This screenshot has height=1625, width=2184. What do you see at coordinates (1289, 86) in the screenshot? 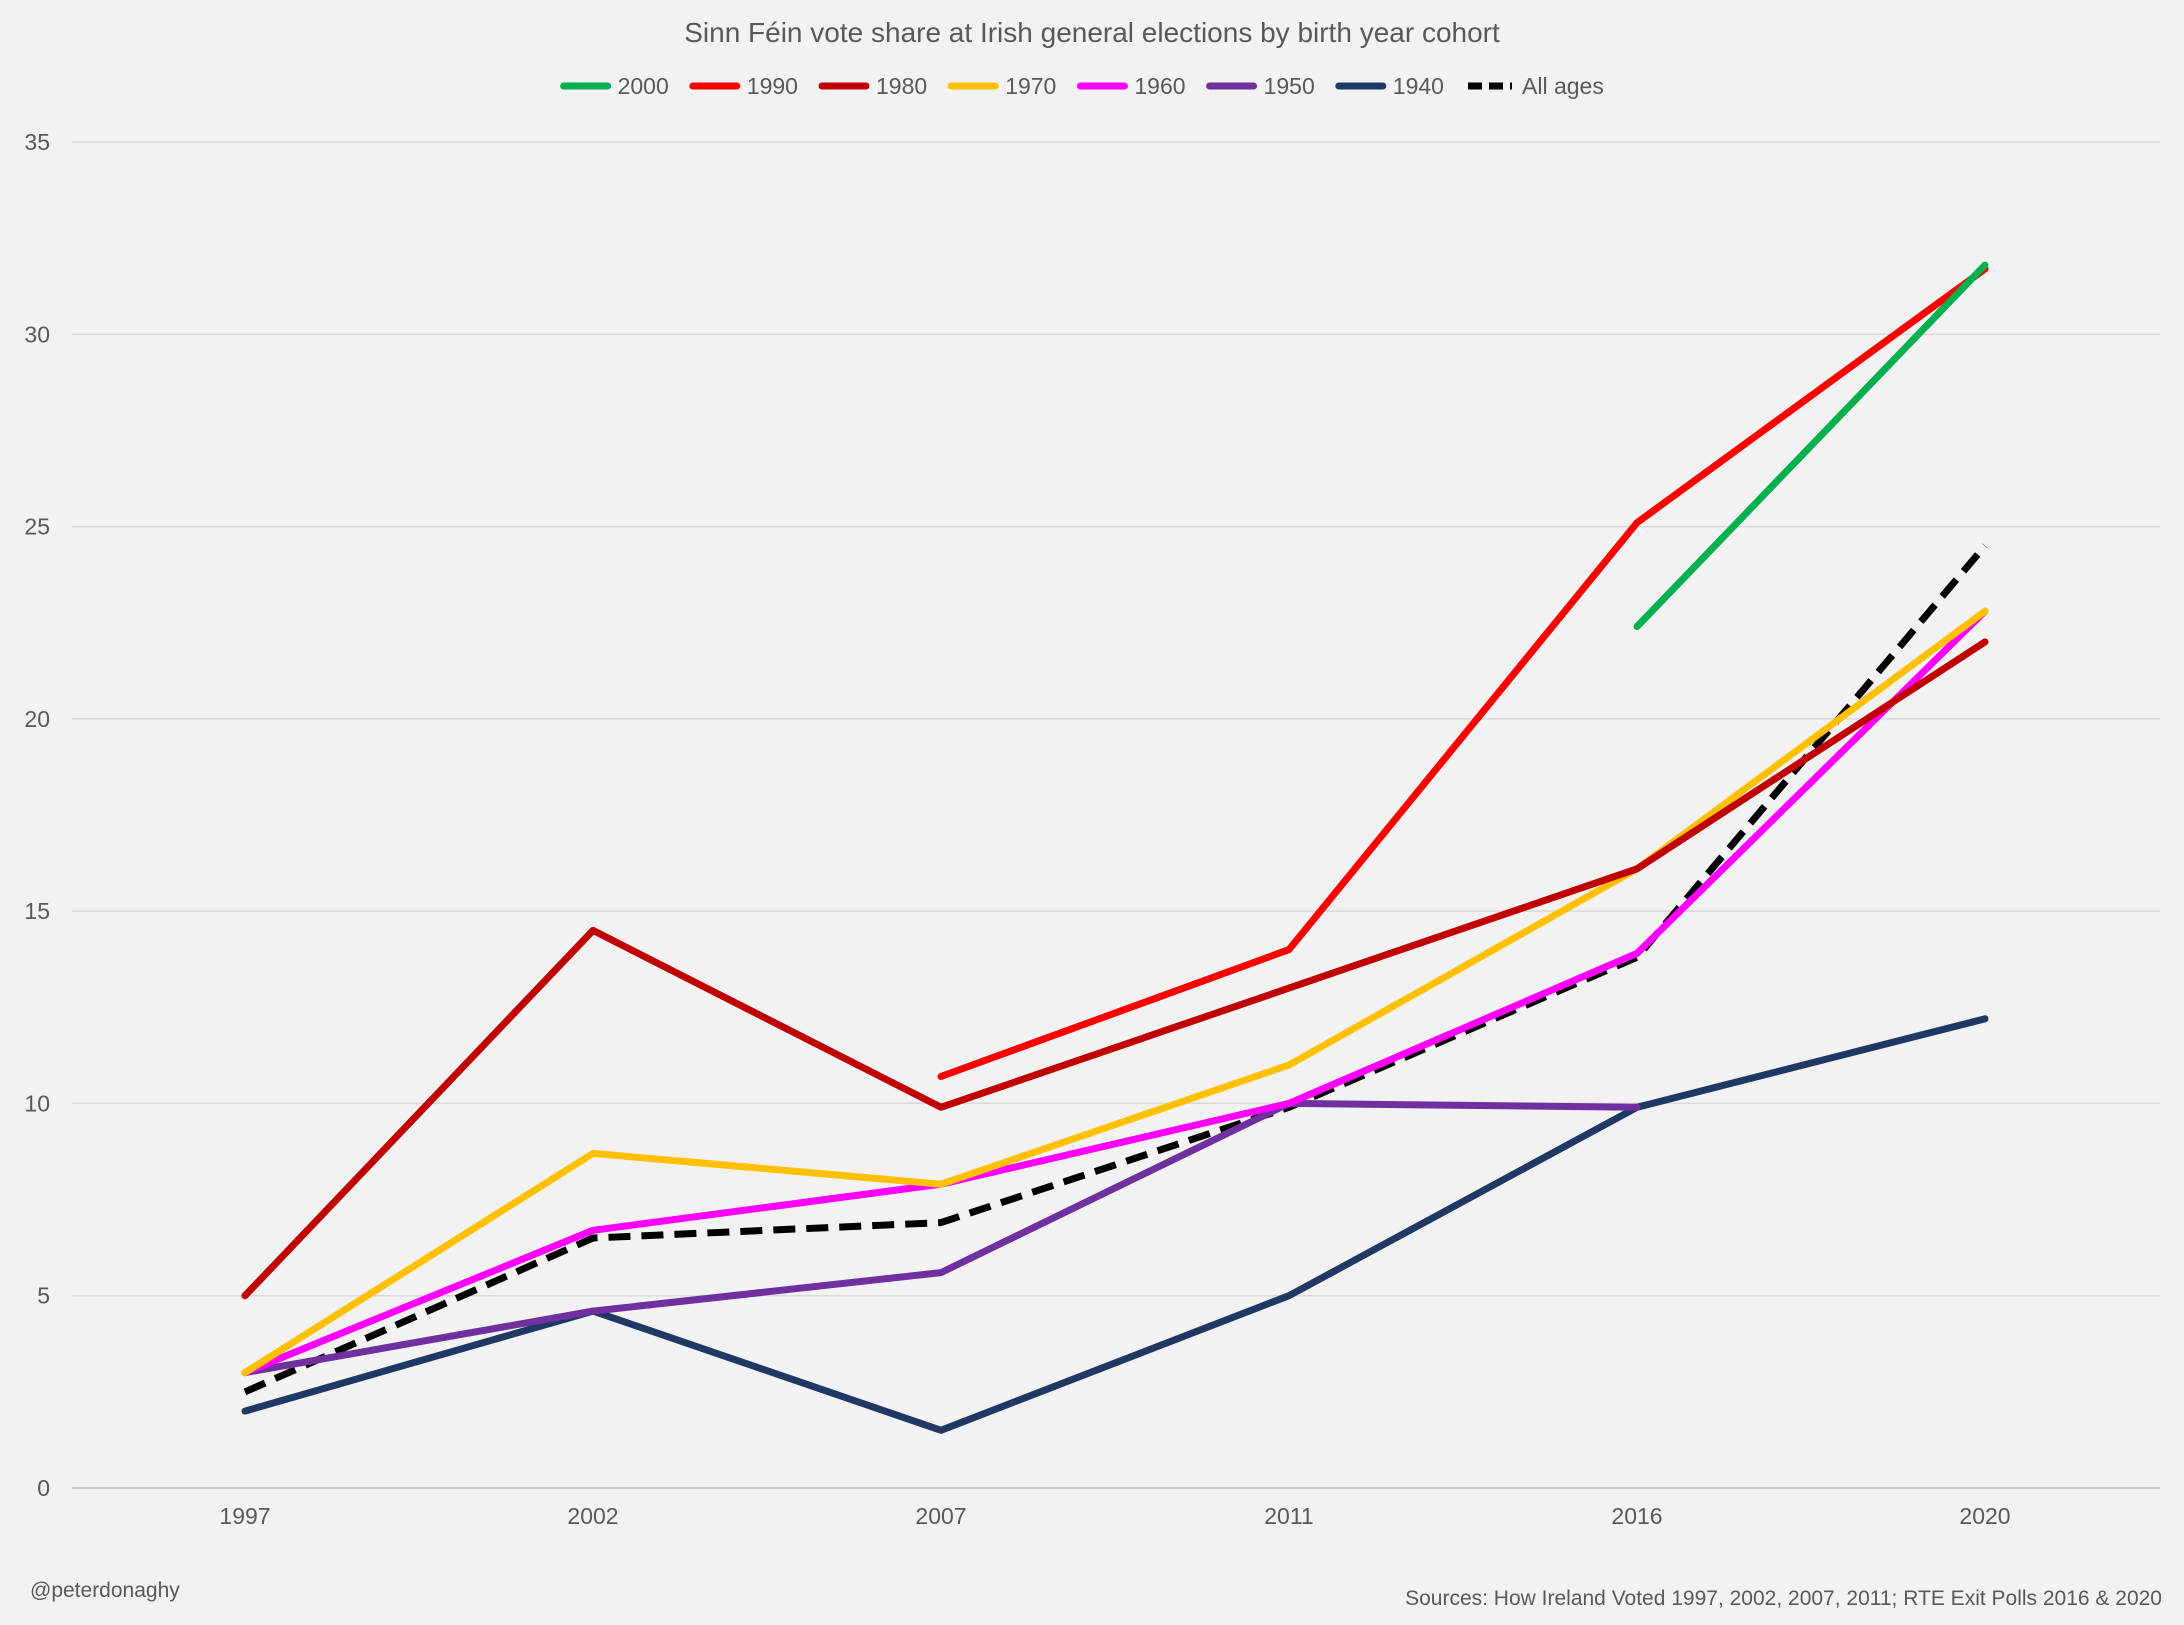
I see `legend-label: 1950` at bounding box center [1289, 86].